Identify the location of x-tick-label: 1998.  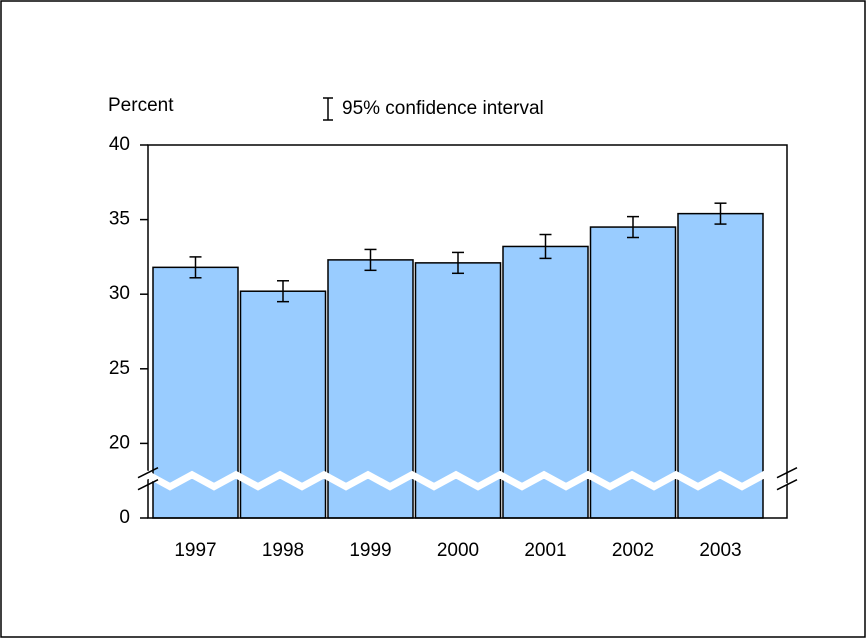
(283, 550).